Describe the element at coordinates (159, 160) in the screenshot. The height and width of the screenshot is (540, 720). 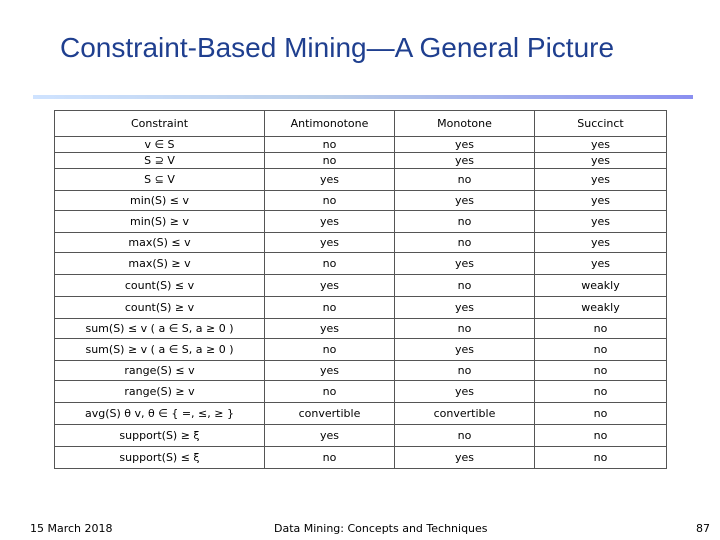
I see `cell-constraint: S ⊇ V` at that location.